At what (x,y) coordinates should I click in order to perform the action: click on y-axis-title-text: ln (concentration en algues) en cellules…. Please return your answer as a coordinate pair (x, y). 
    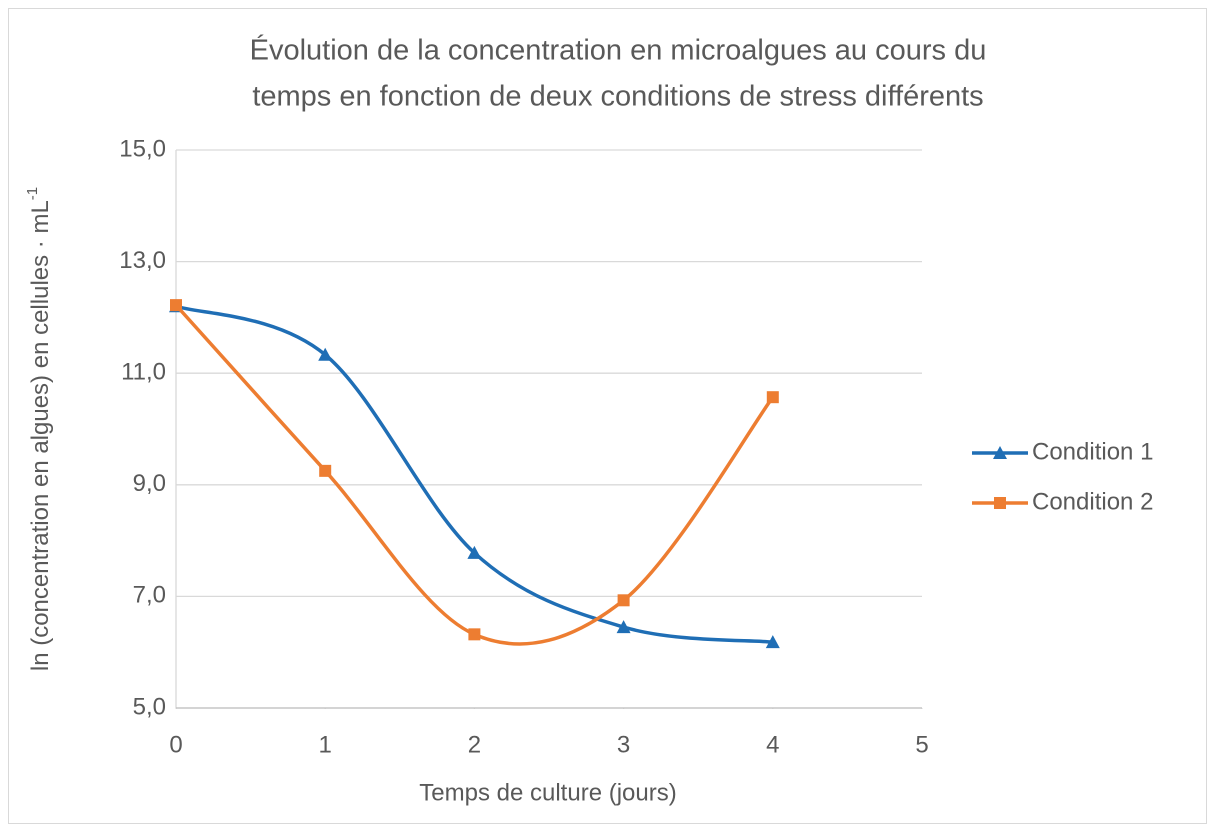
    Looking at the image, I should click on (40, 435).